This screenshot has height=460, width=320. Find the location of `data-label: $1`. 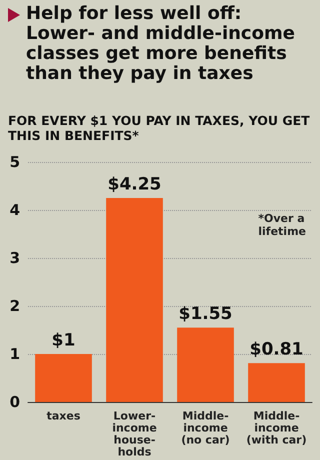

data-label: $1 is located at coordinates (64, 340).